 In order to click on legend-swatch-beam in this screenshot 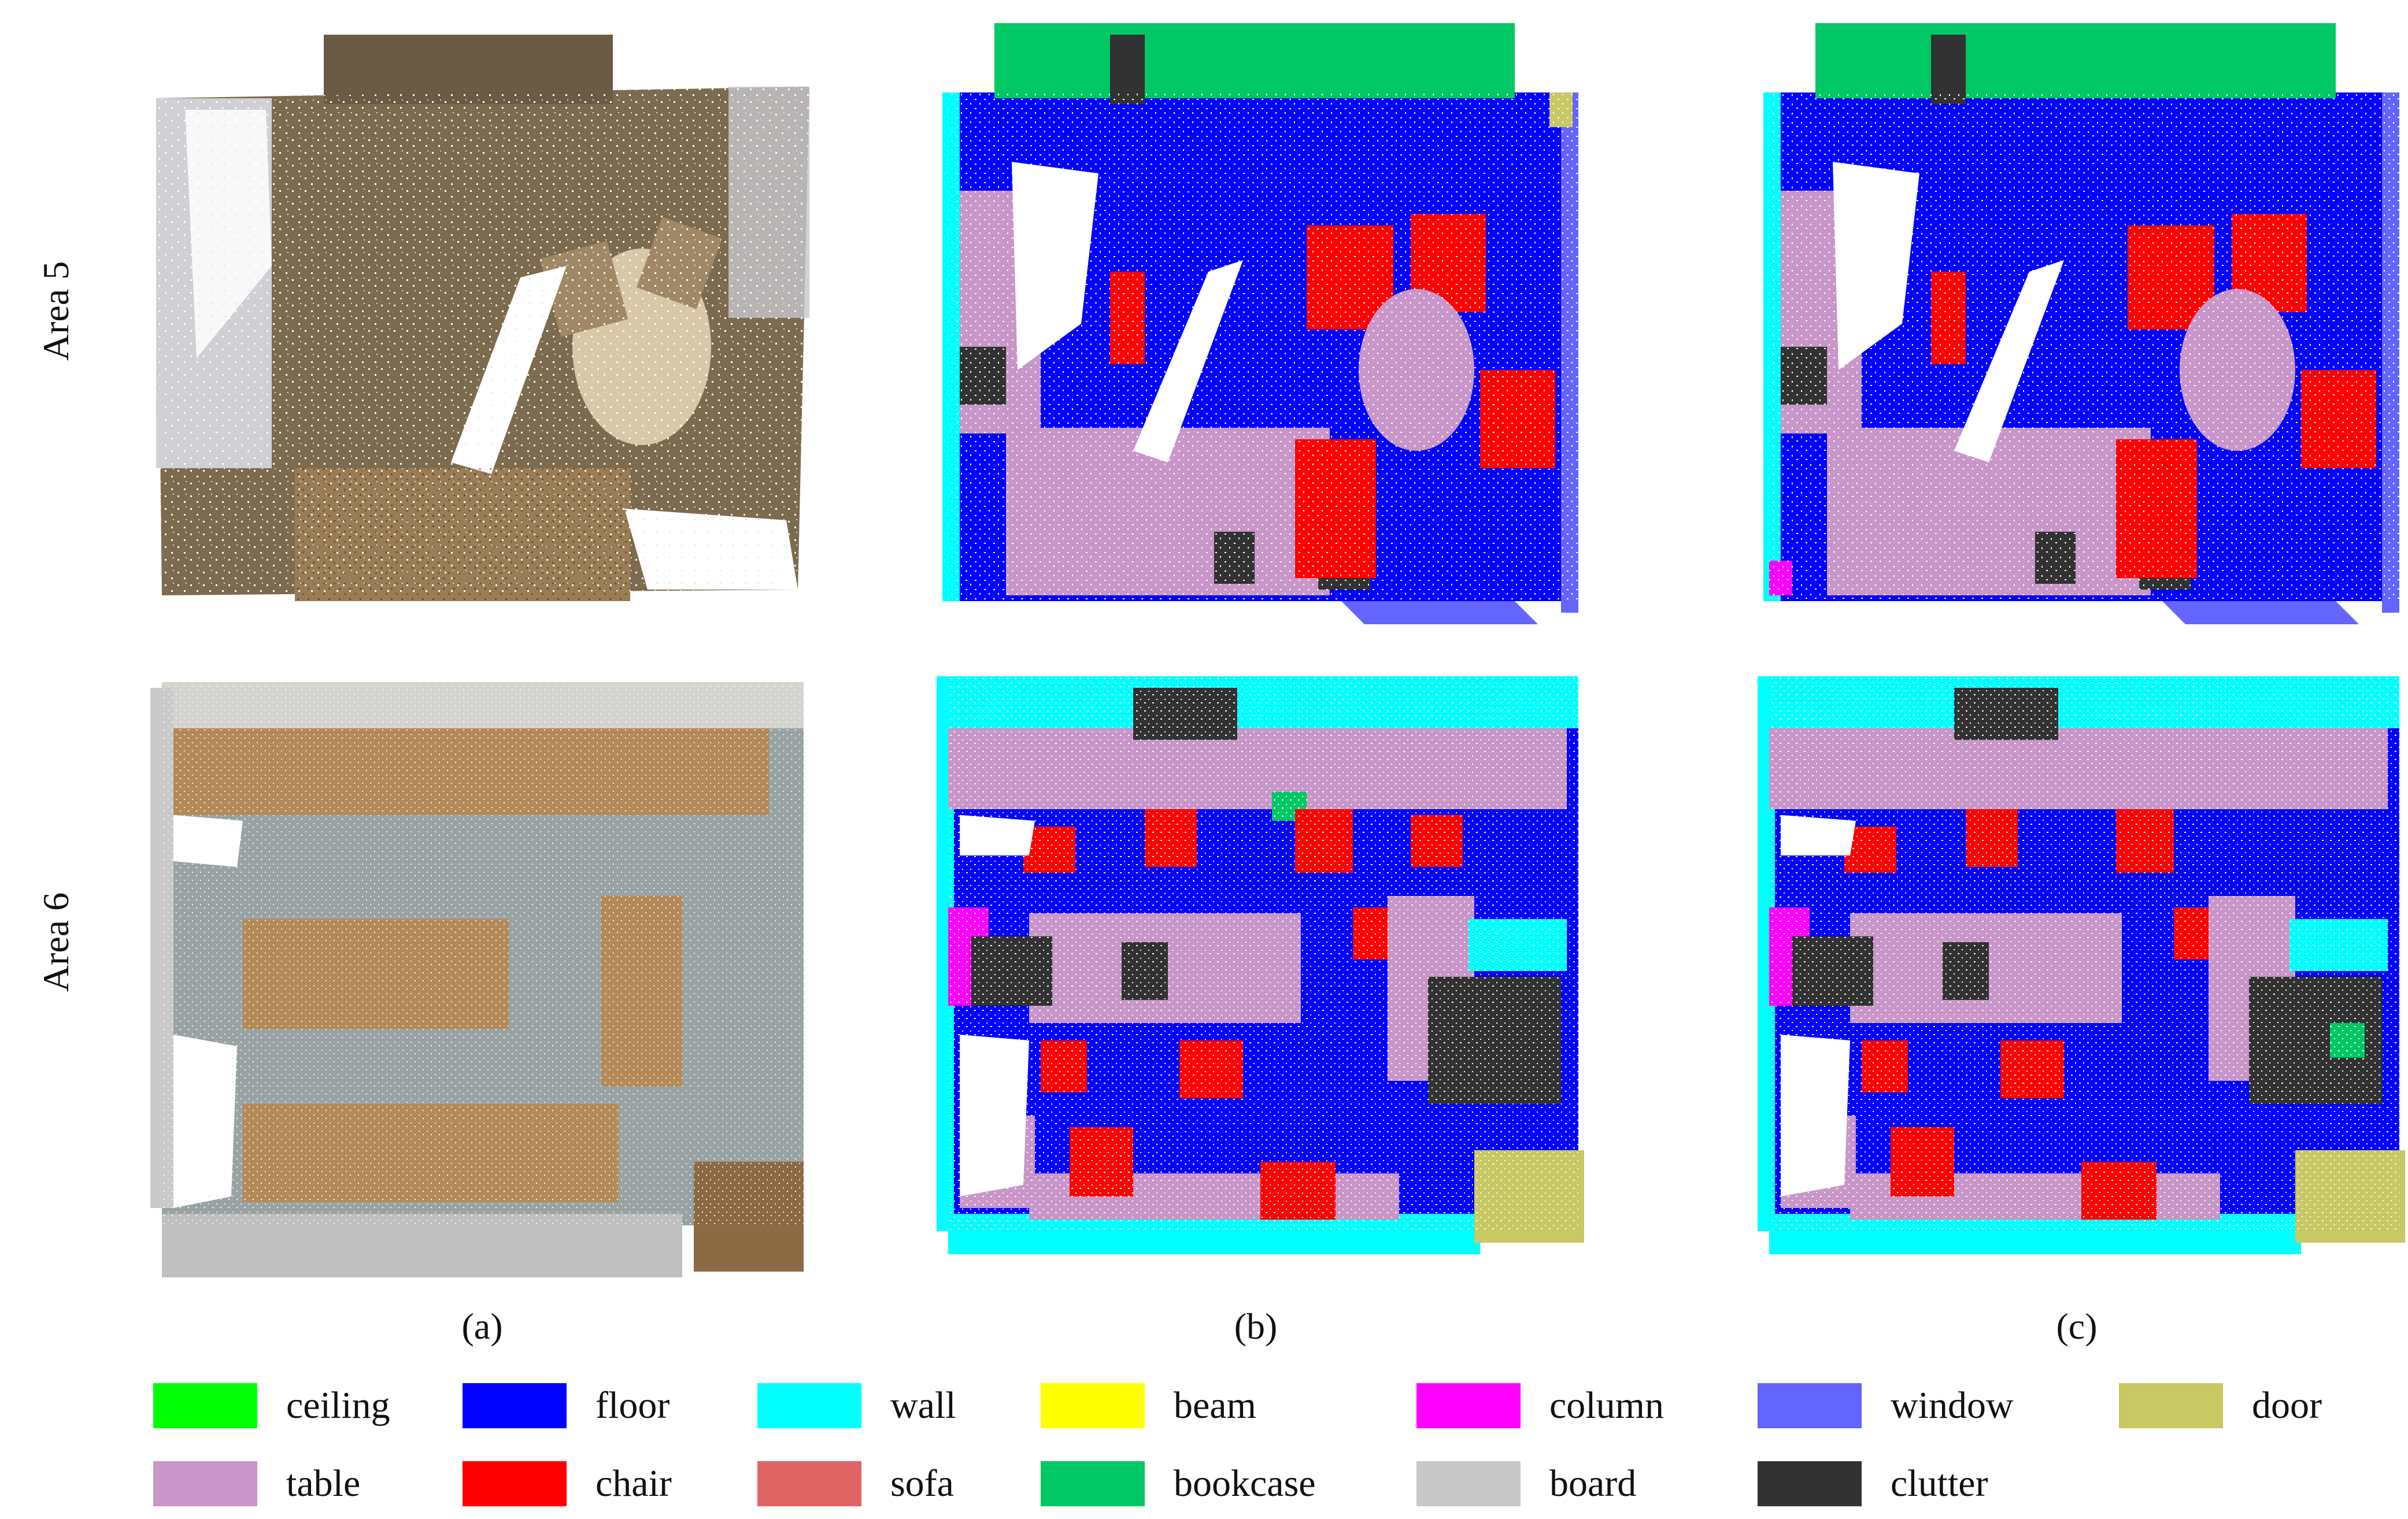, I will do `click(1093, 1405)`.